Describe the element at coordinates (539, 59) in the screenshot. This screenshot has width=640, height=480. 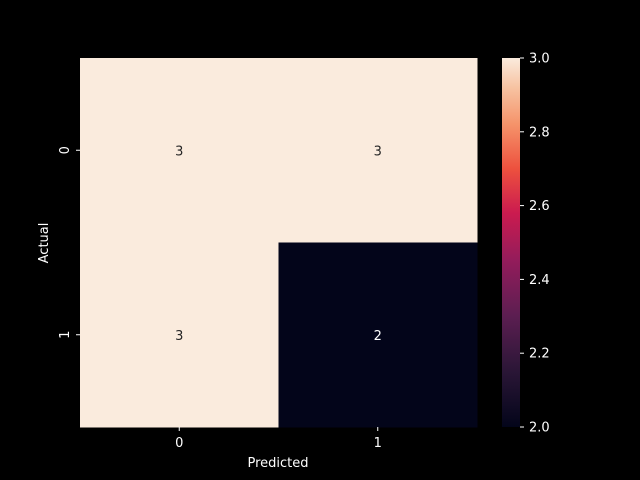
I see `colorbar-tick-label-5: 3.0` at that location.